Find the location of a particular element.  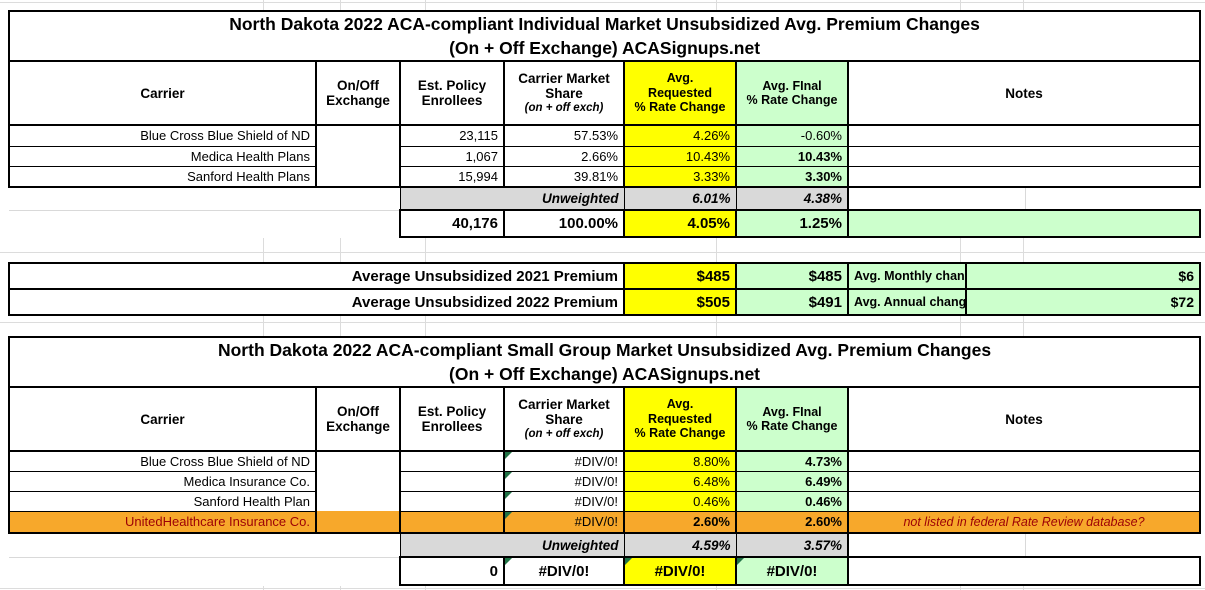

total-enrollees-cell: 0 is located at coordinates (452, 571).